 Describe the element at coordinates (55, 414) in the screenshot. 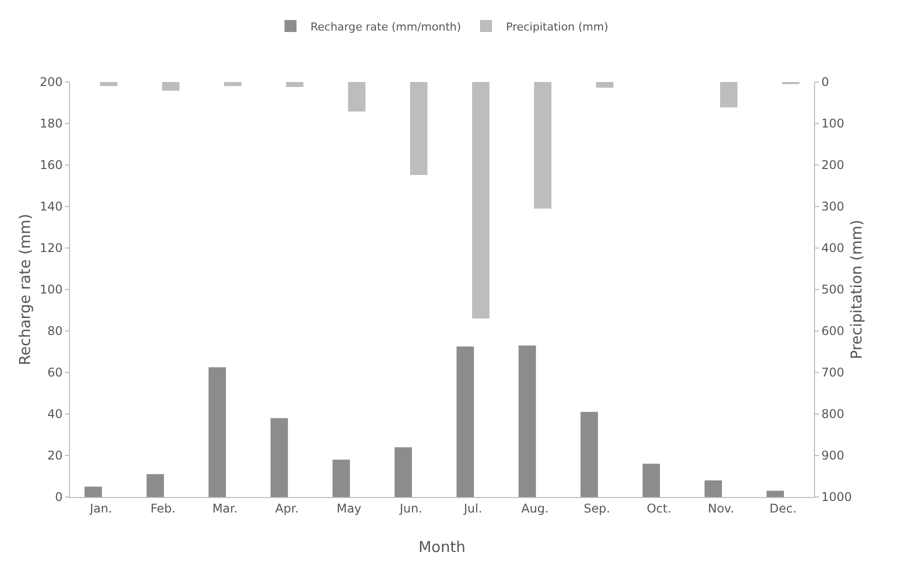

I see `y-tick-label: 40` at that location.